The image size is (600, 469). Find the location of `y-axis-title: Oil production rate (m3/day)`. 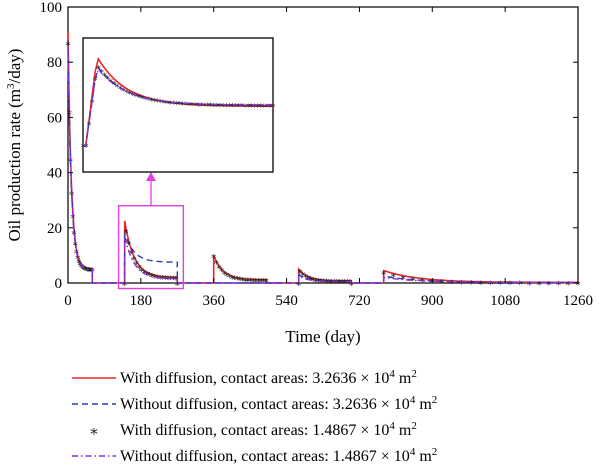

y-axis-title: Oil production rate (m3/day) is located at coordinates (14, 145).